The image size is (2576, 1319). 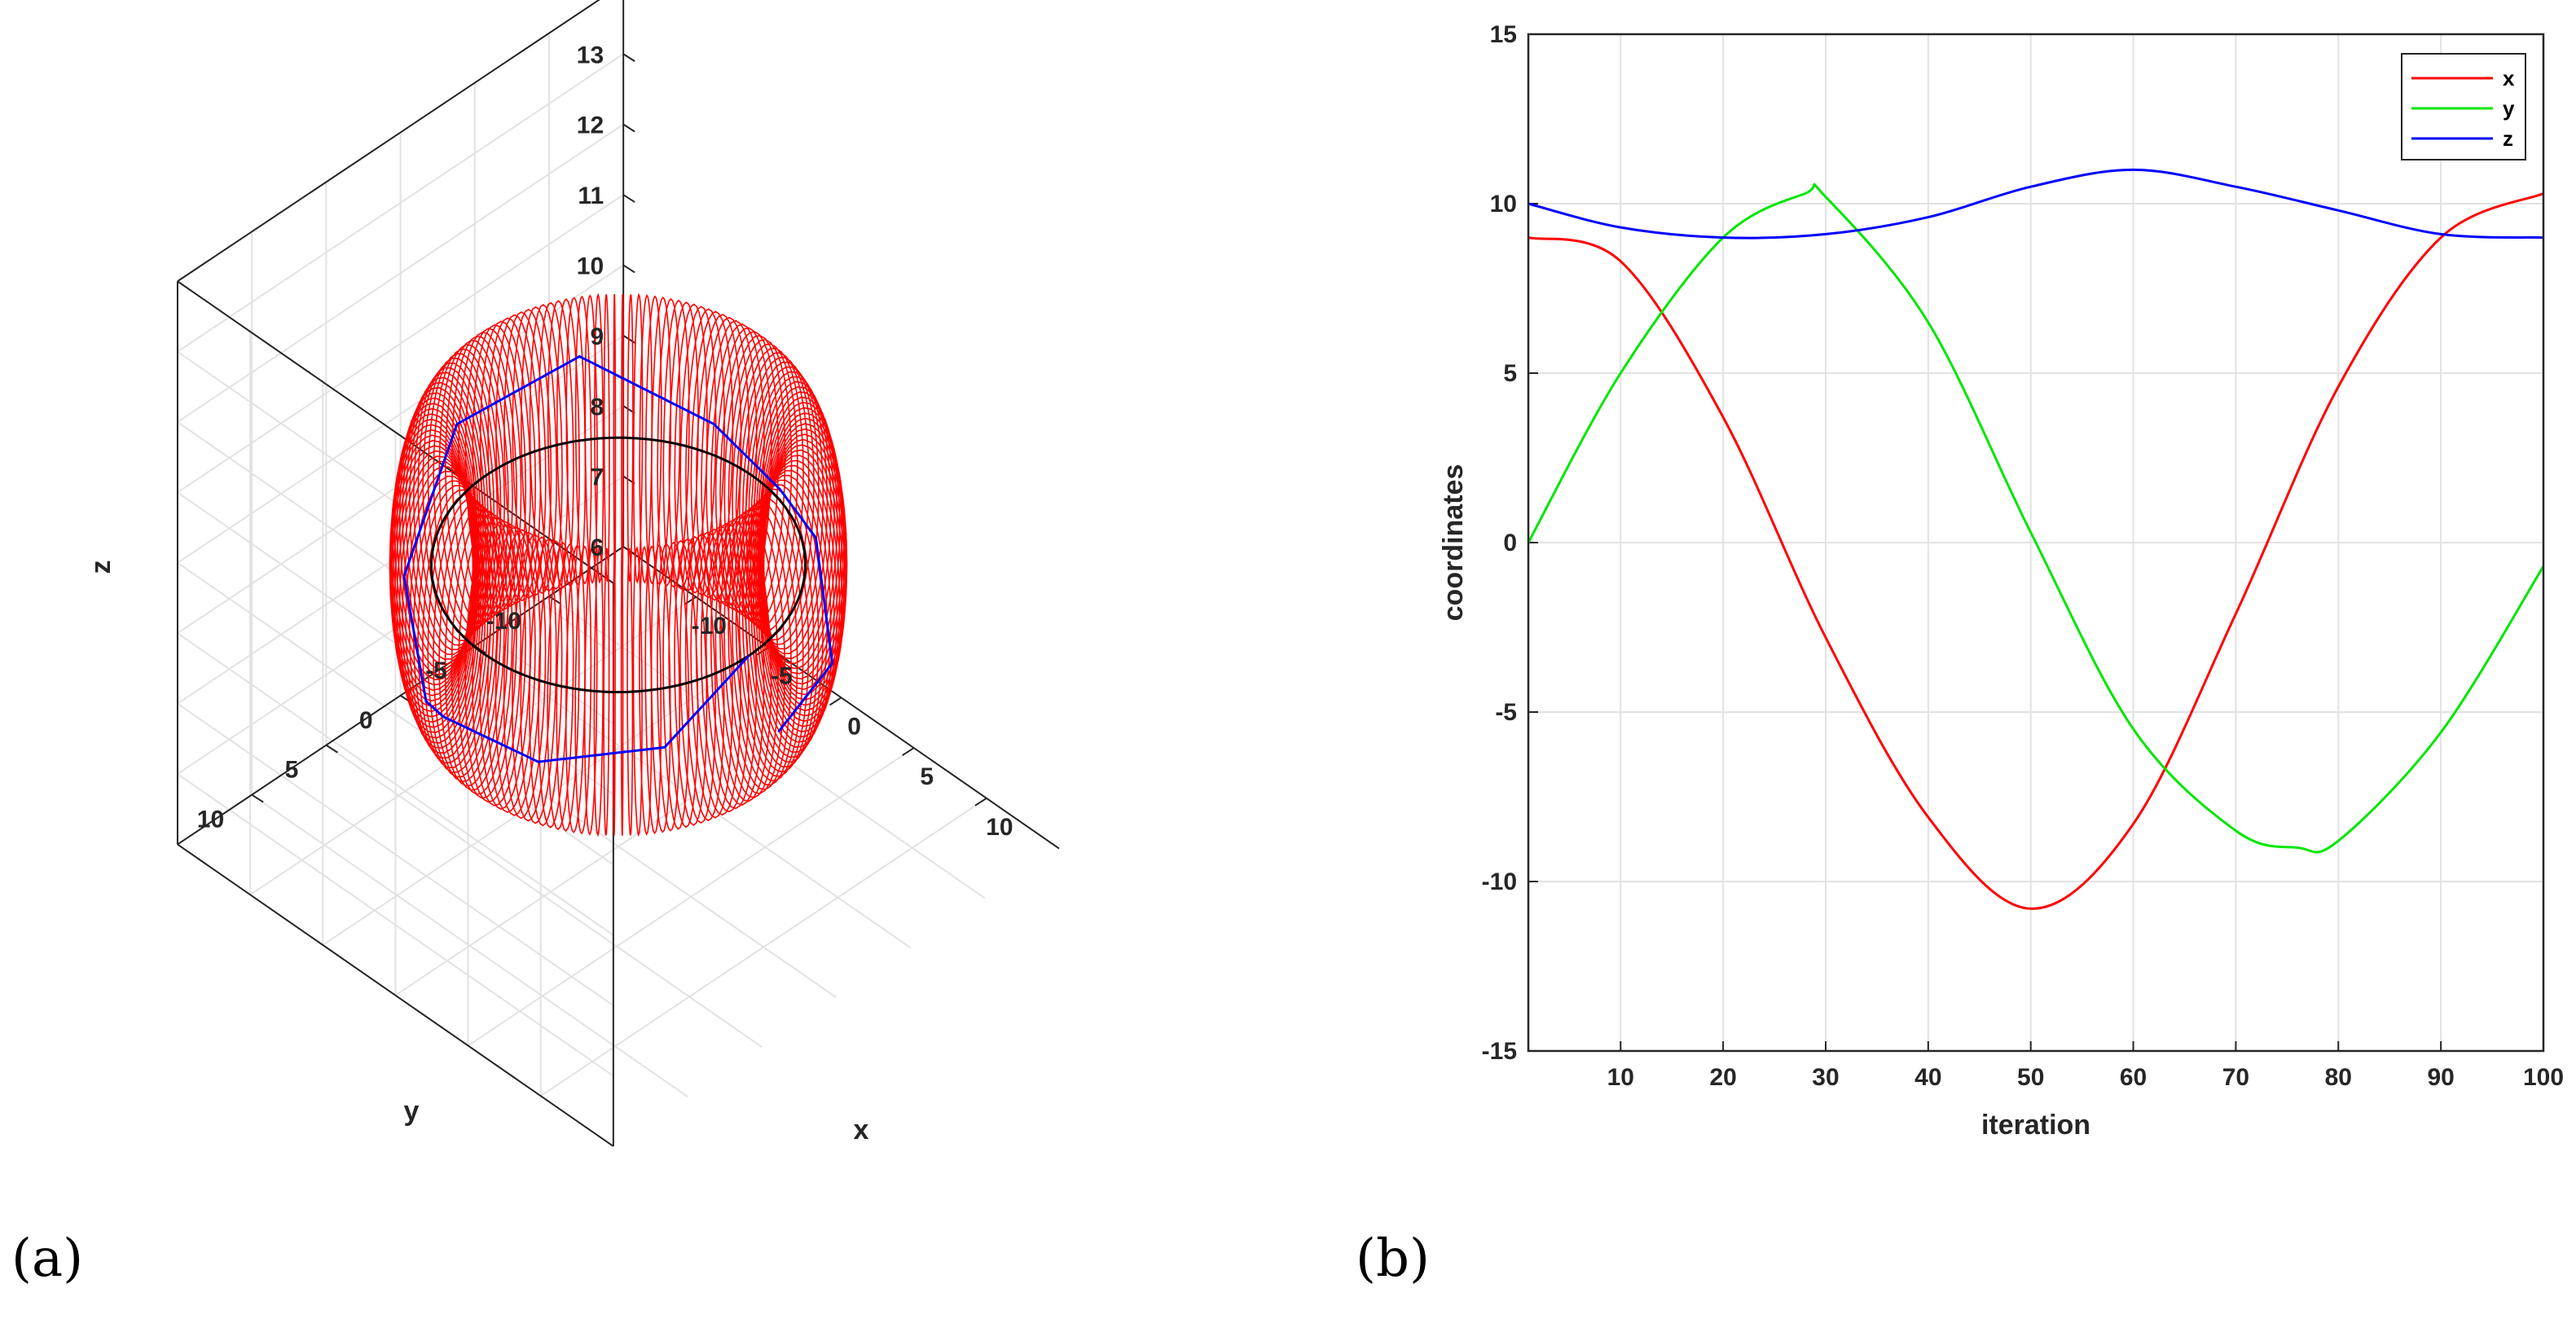 I want to click on chart-b-ytick-label: -15, so click(x=1499, y=1051).